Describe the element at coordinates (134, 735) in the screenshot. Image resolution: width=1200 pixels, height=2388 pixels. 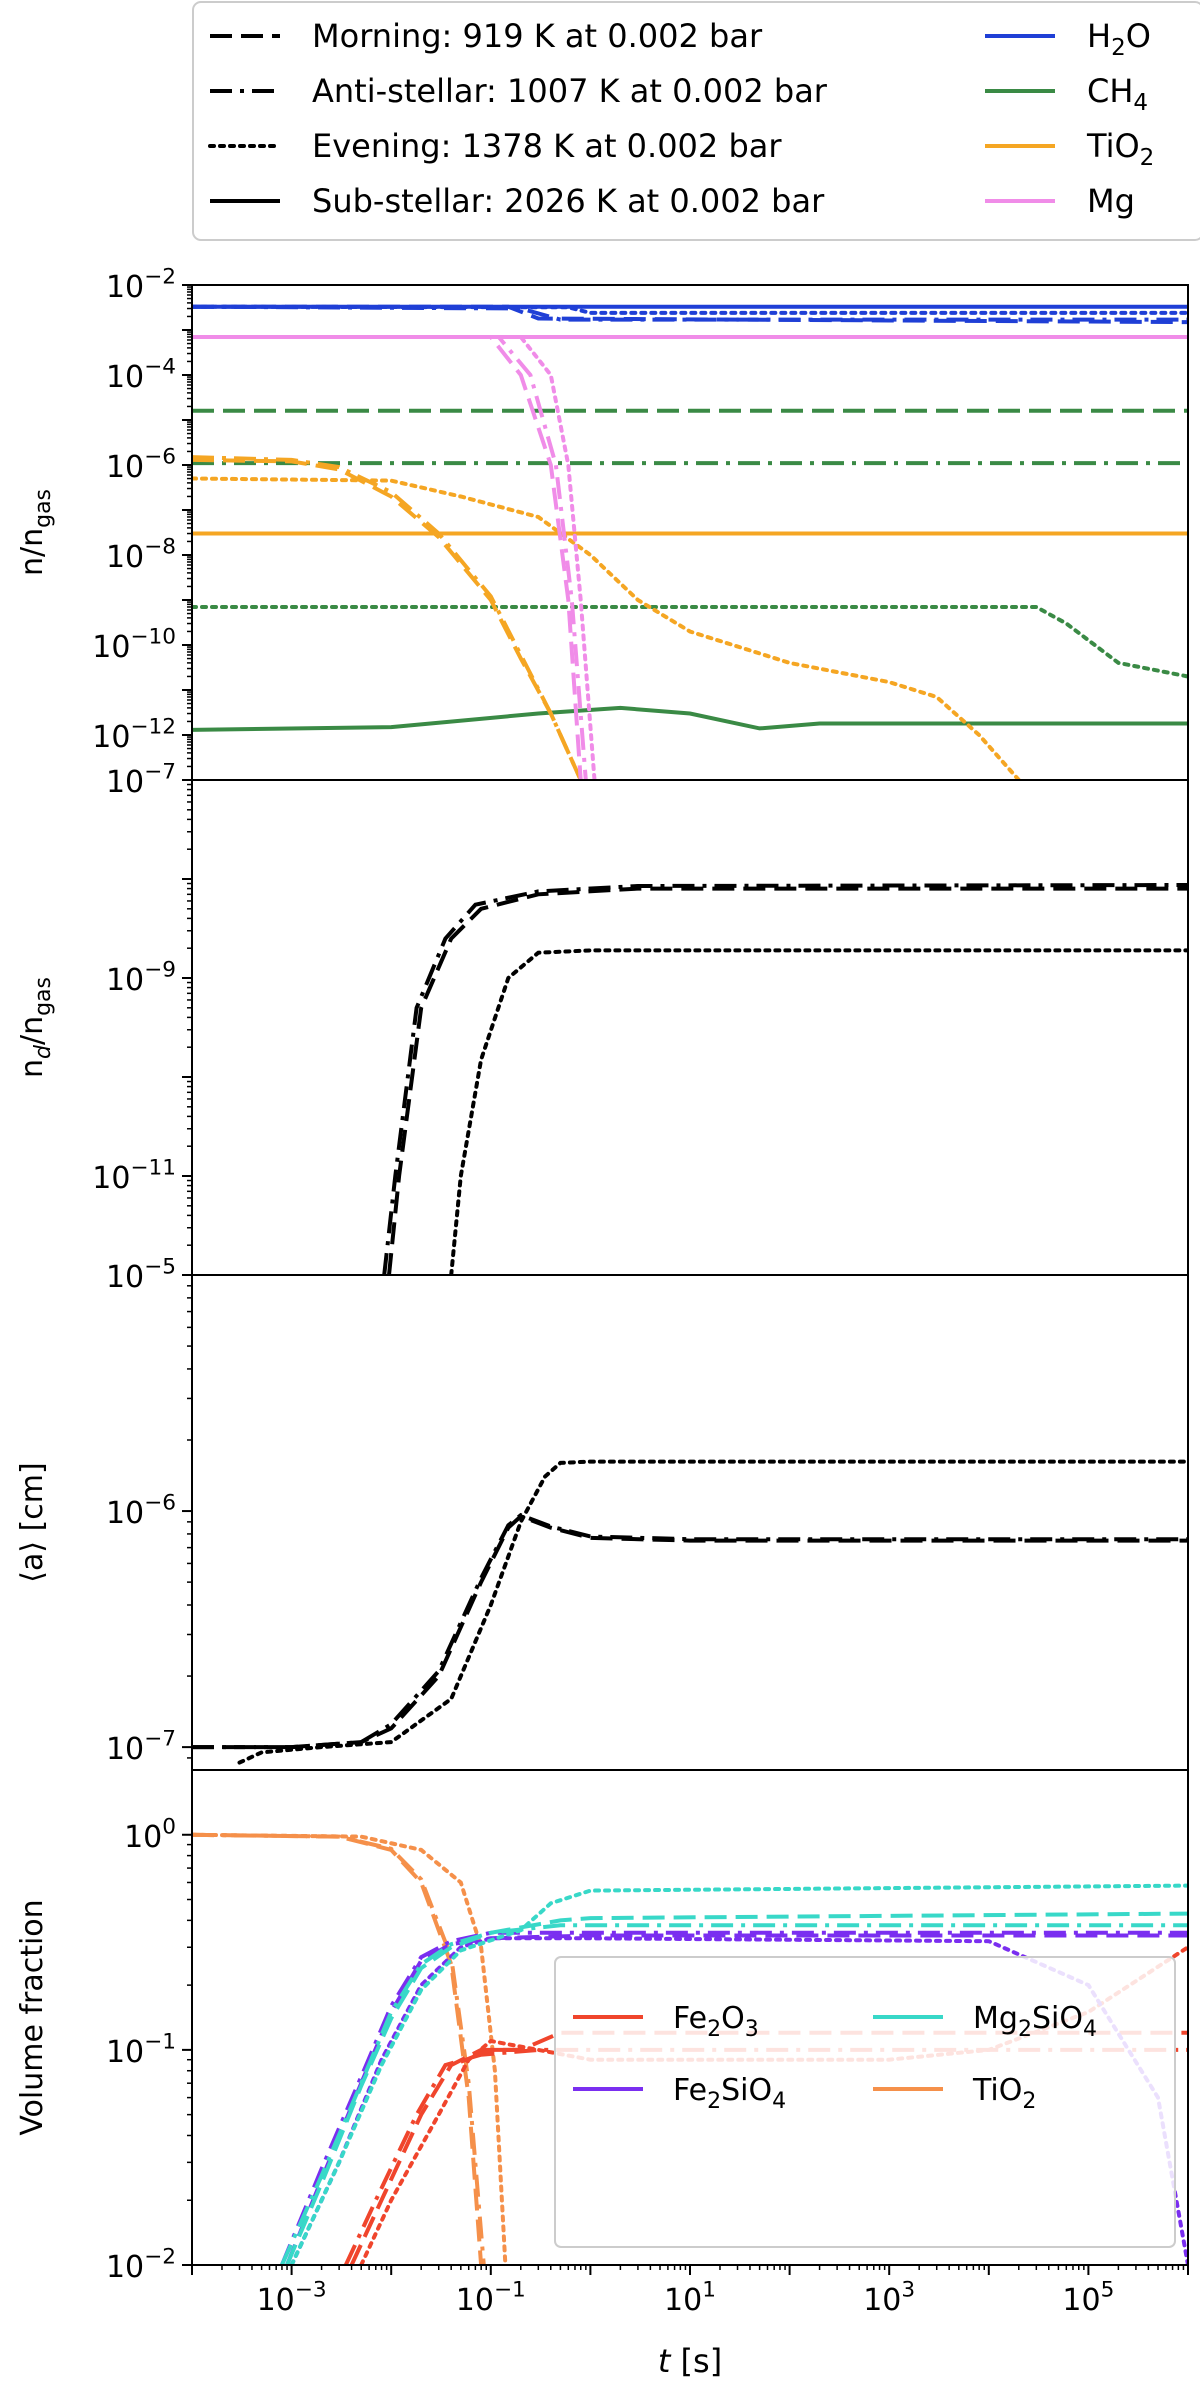
I see `y-tick-label: 10⁻¹²` at that location.